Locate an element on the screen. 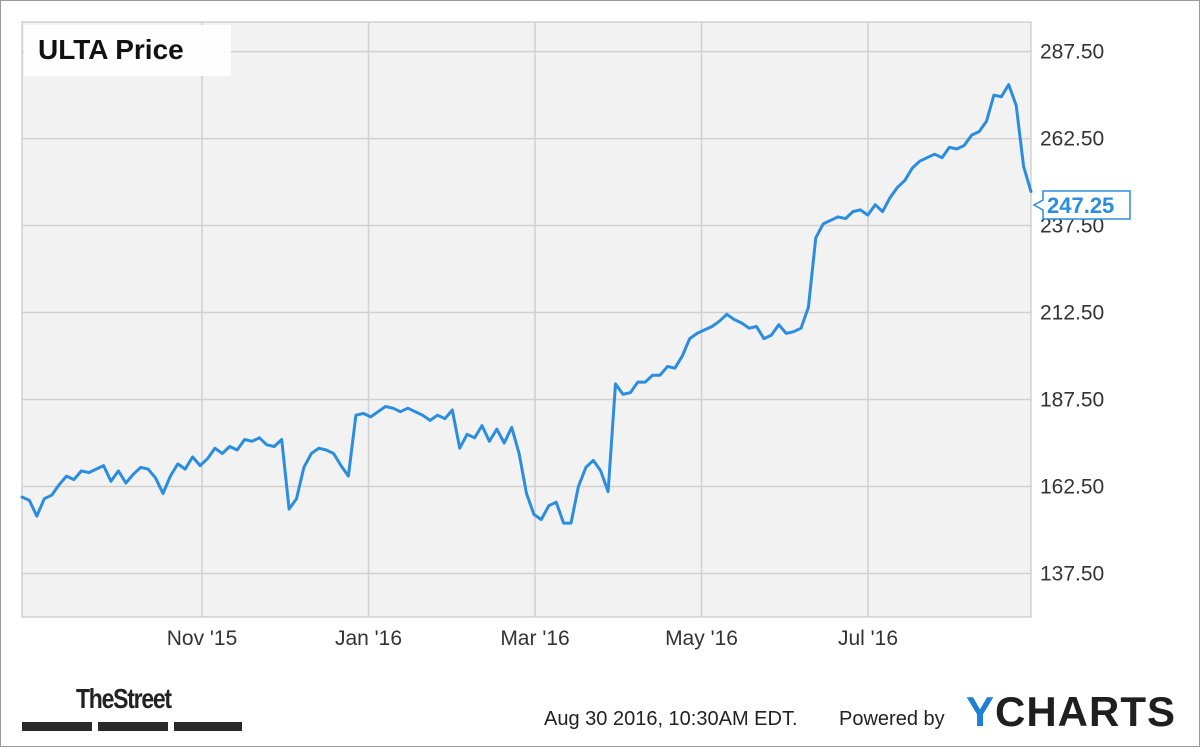  y-tick-label: 162.50 is located at coordinates (1072, 487).